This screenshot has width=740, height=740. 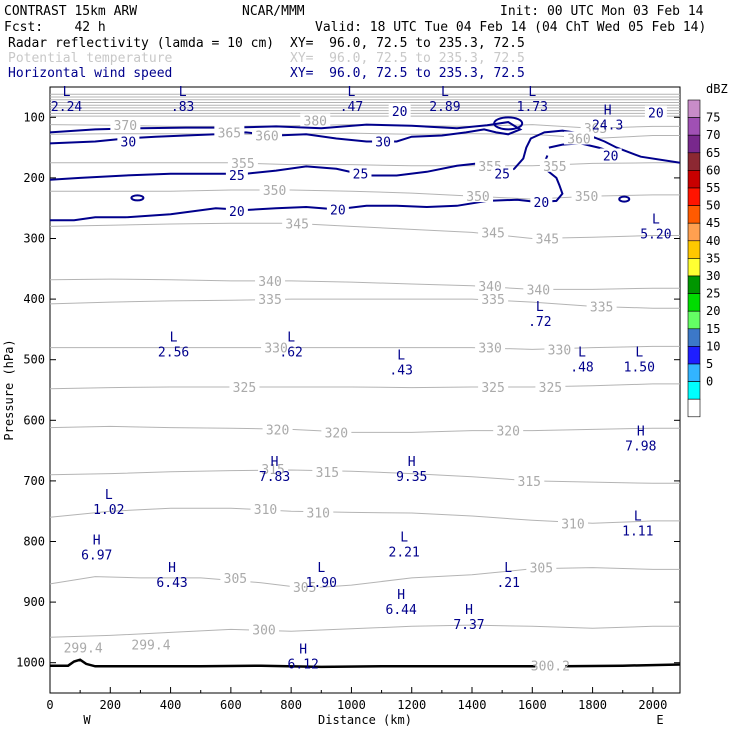 I want to click on x-tick-label: 2000, so click(x=652, y=705).